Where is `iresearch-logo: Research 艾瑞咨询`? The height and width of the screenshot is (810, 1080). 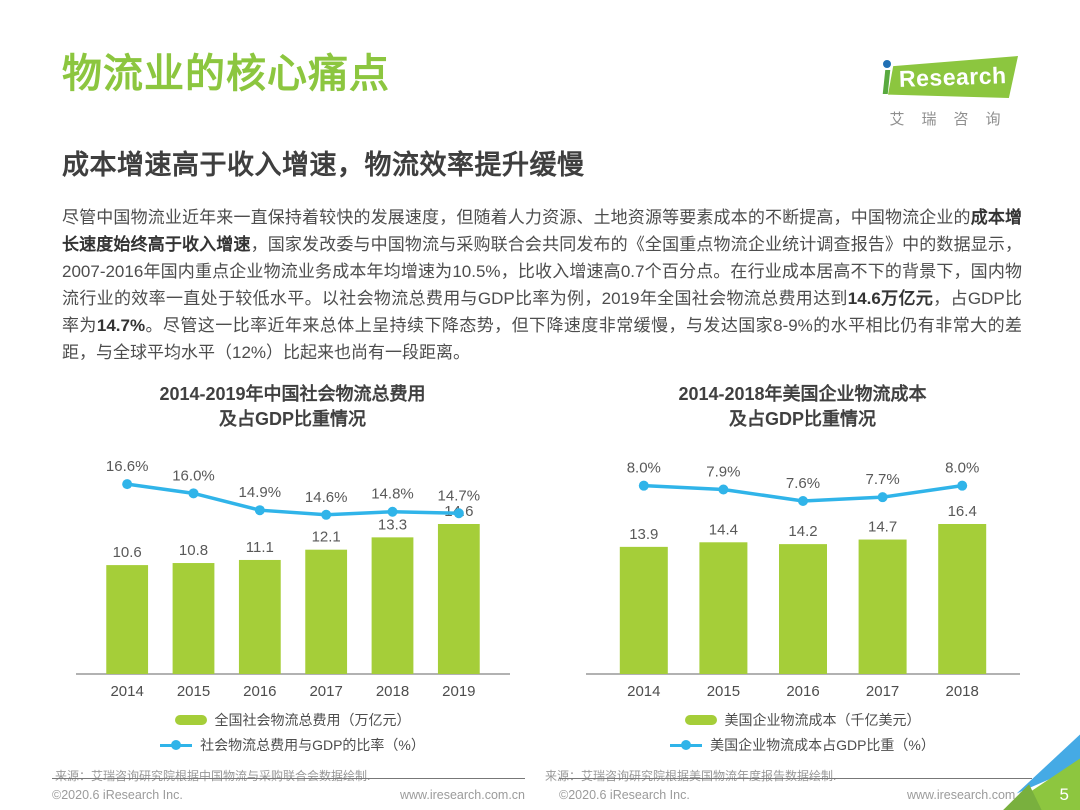 iresearch-logo: Research 艾瑞咨询 is located at coordinates (945, 91).